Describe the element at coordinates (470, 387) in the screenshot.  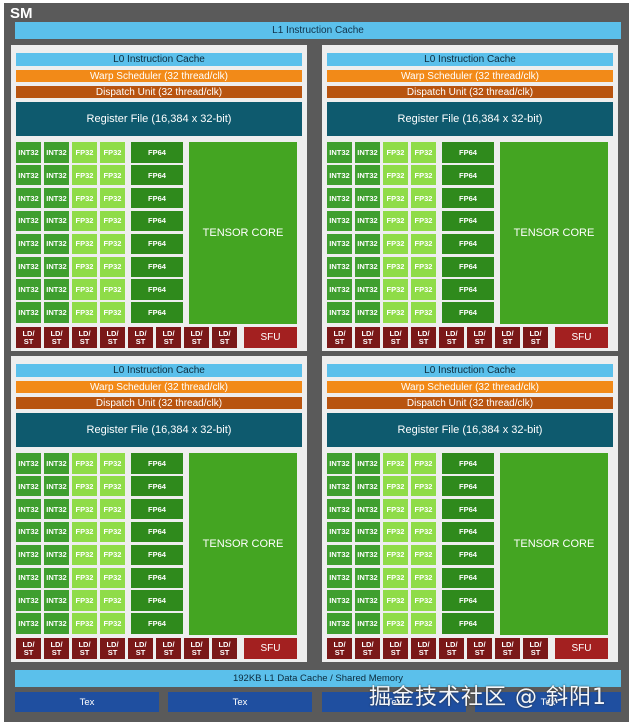
I see `warp-scheduler: Warp Scheduler (32 thread/clk)` at that location.